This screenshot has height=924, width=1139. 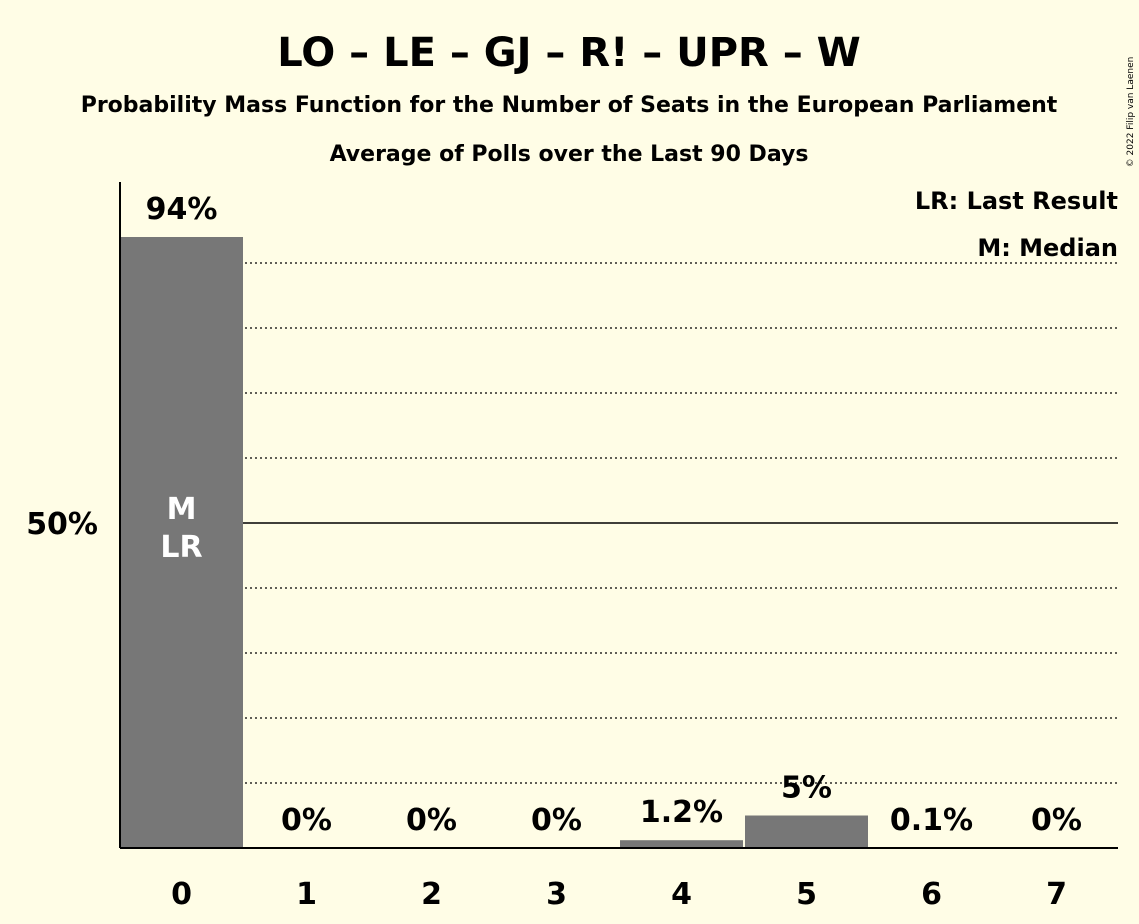 What do you see at coordinates (806, 788) in the screenshot?
I see `value-label-5: 5%` at bounding box center [806, 788].